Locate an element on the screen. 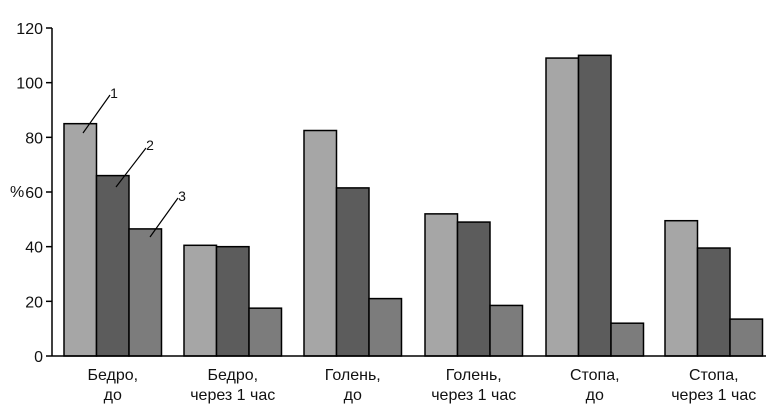  y-tick-label: 20 is located at coordinates (34, 302).